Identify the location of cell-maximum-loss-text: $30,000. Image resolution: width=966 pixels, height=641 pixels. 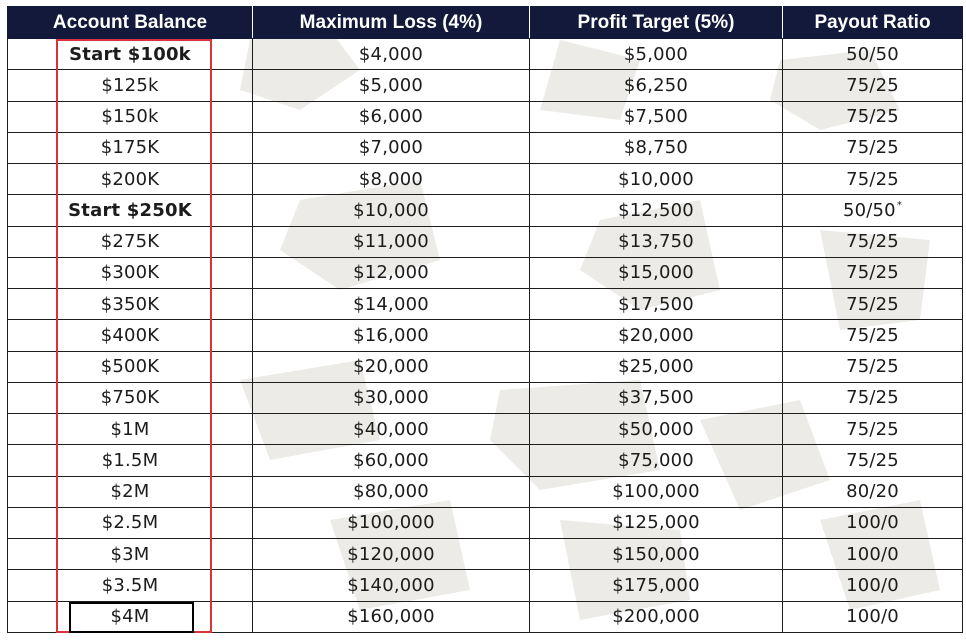
(391, 398).